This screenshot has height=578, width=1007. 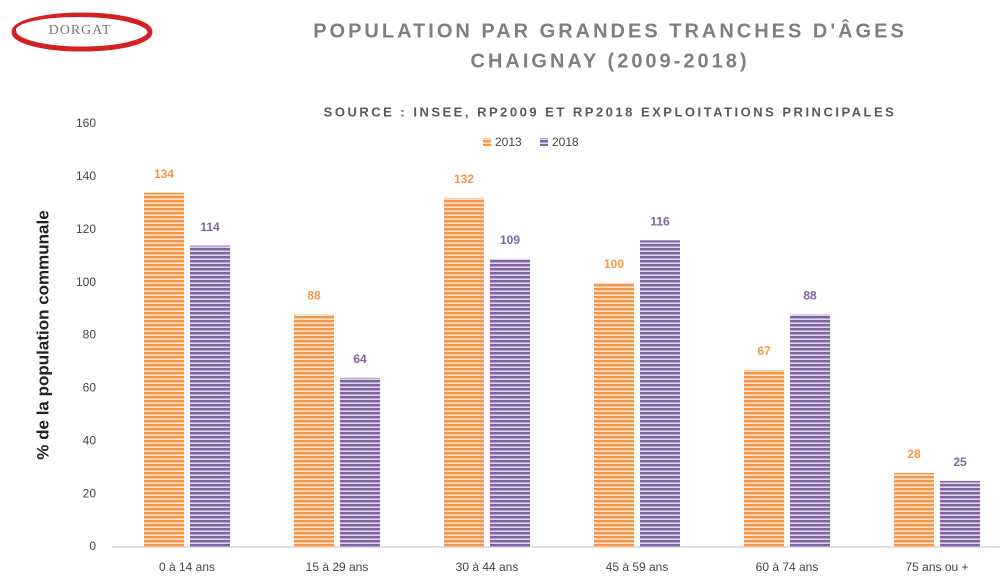 What do you see at coordinates (86, 123) in the screenshot?
I see `y-tick-label: 160` at bounding box center [86, 123].